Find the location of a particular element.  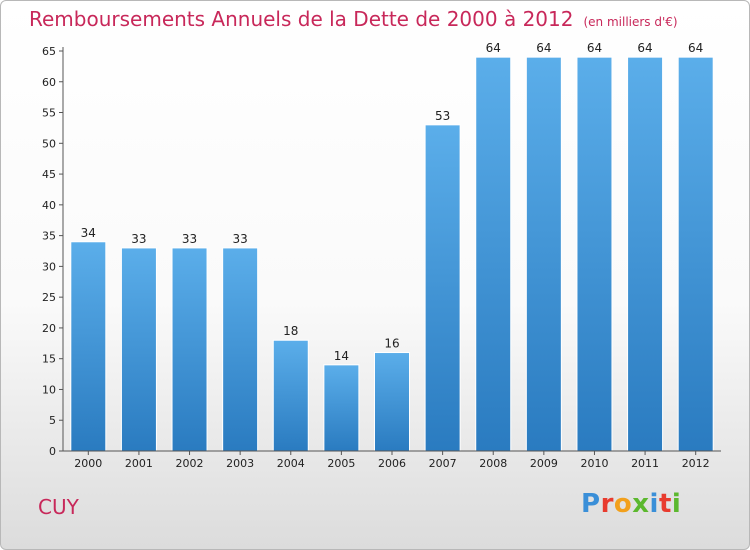

chart-unit: (en milliers d'€) is located at coordinates (630, 22).